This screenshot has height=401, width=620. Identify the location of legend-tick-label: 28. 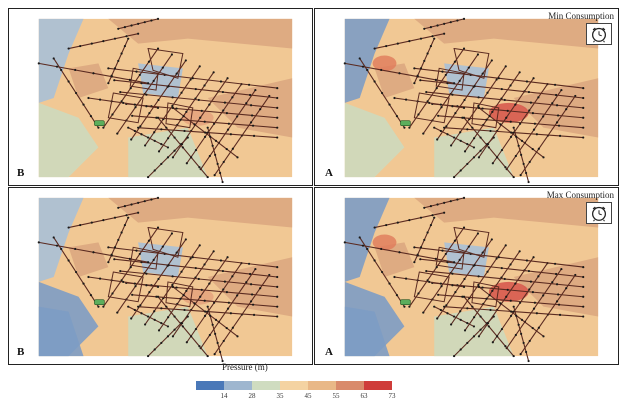
(252, 396).